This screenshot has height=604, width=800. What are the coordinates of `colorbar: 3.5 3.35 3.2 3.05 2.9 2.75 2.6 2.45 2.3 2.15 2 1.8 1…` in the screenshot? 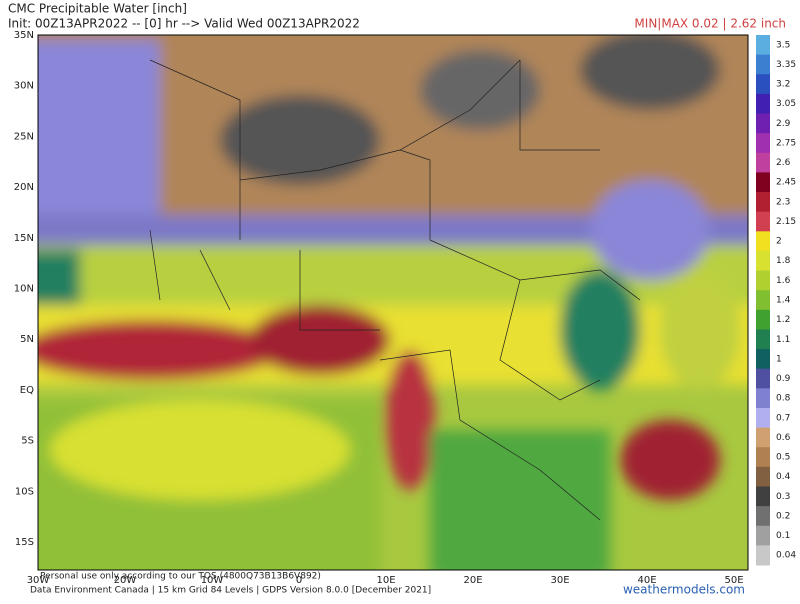 It's located at (776, 300).